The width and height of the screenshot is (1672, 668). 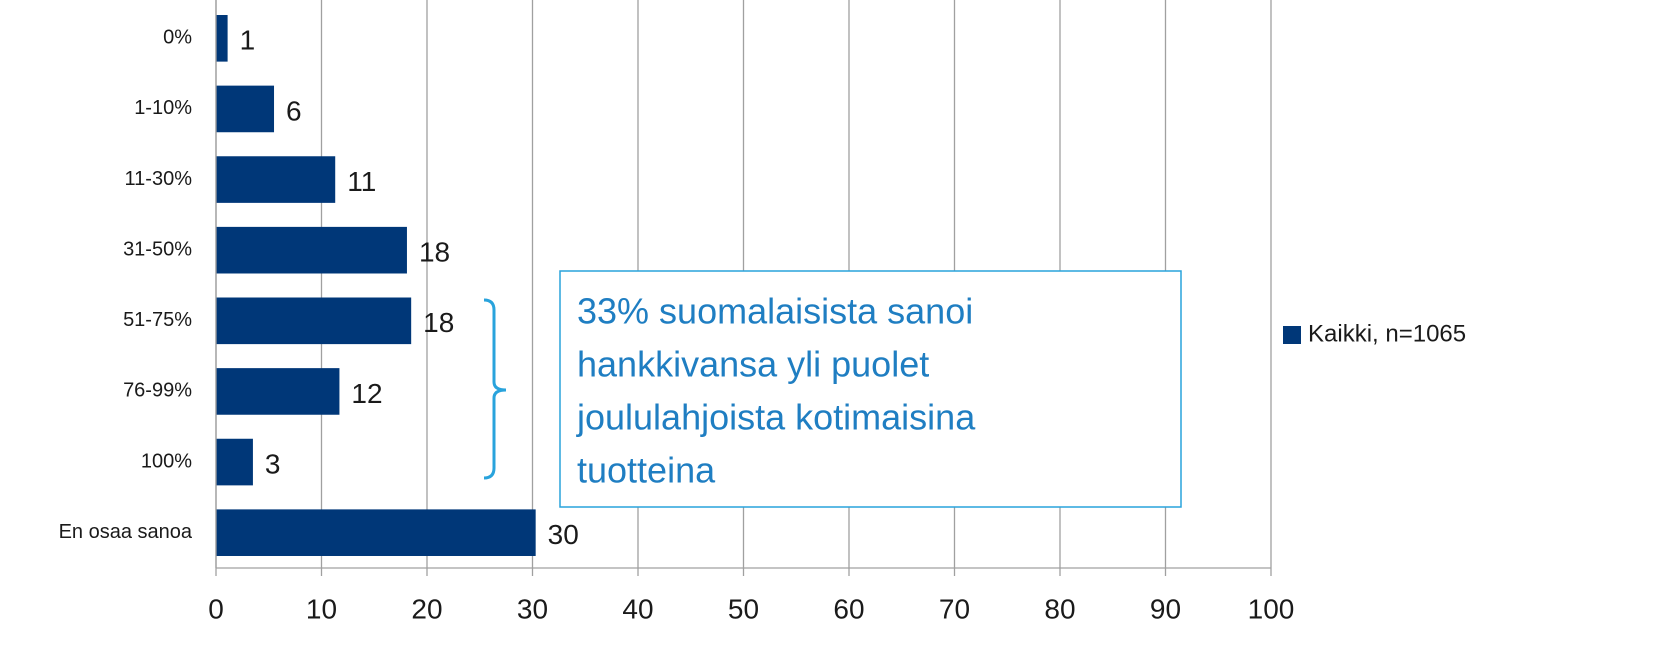 What do you see at coordinates (157, 320) in the screenshot?
I see `y-tick-label: 51-75%` at bounding box center [157, 320].